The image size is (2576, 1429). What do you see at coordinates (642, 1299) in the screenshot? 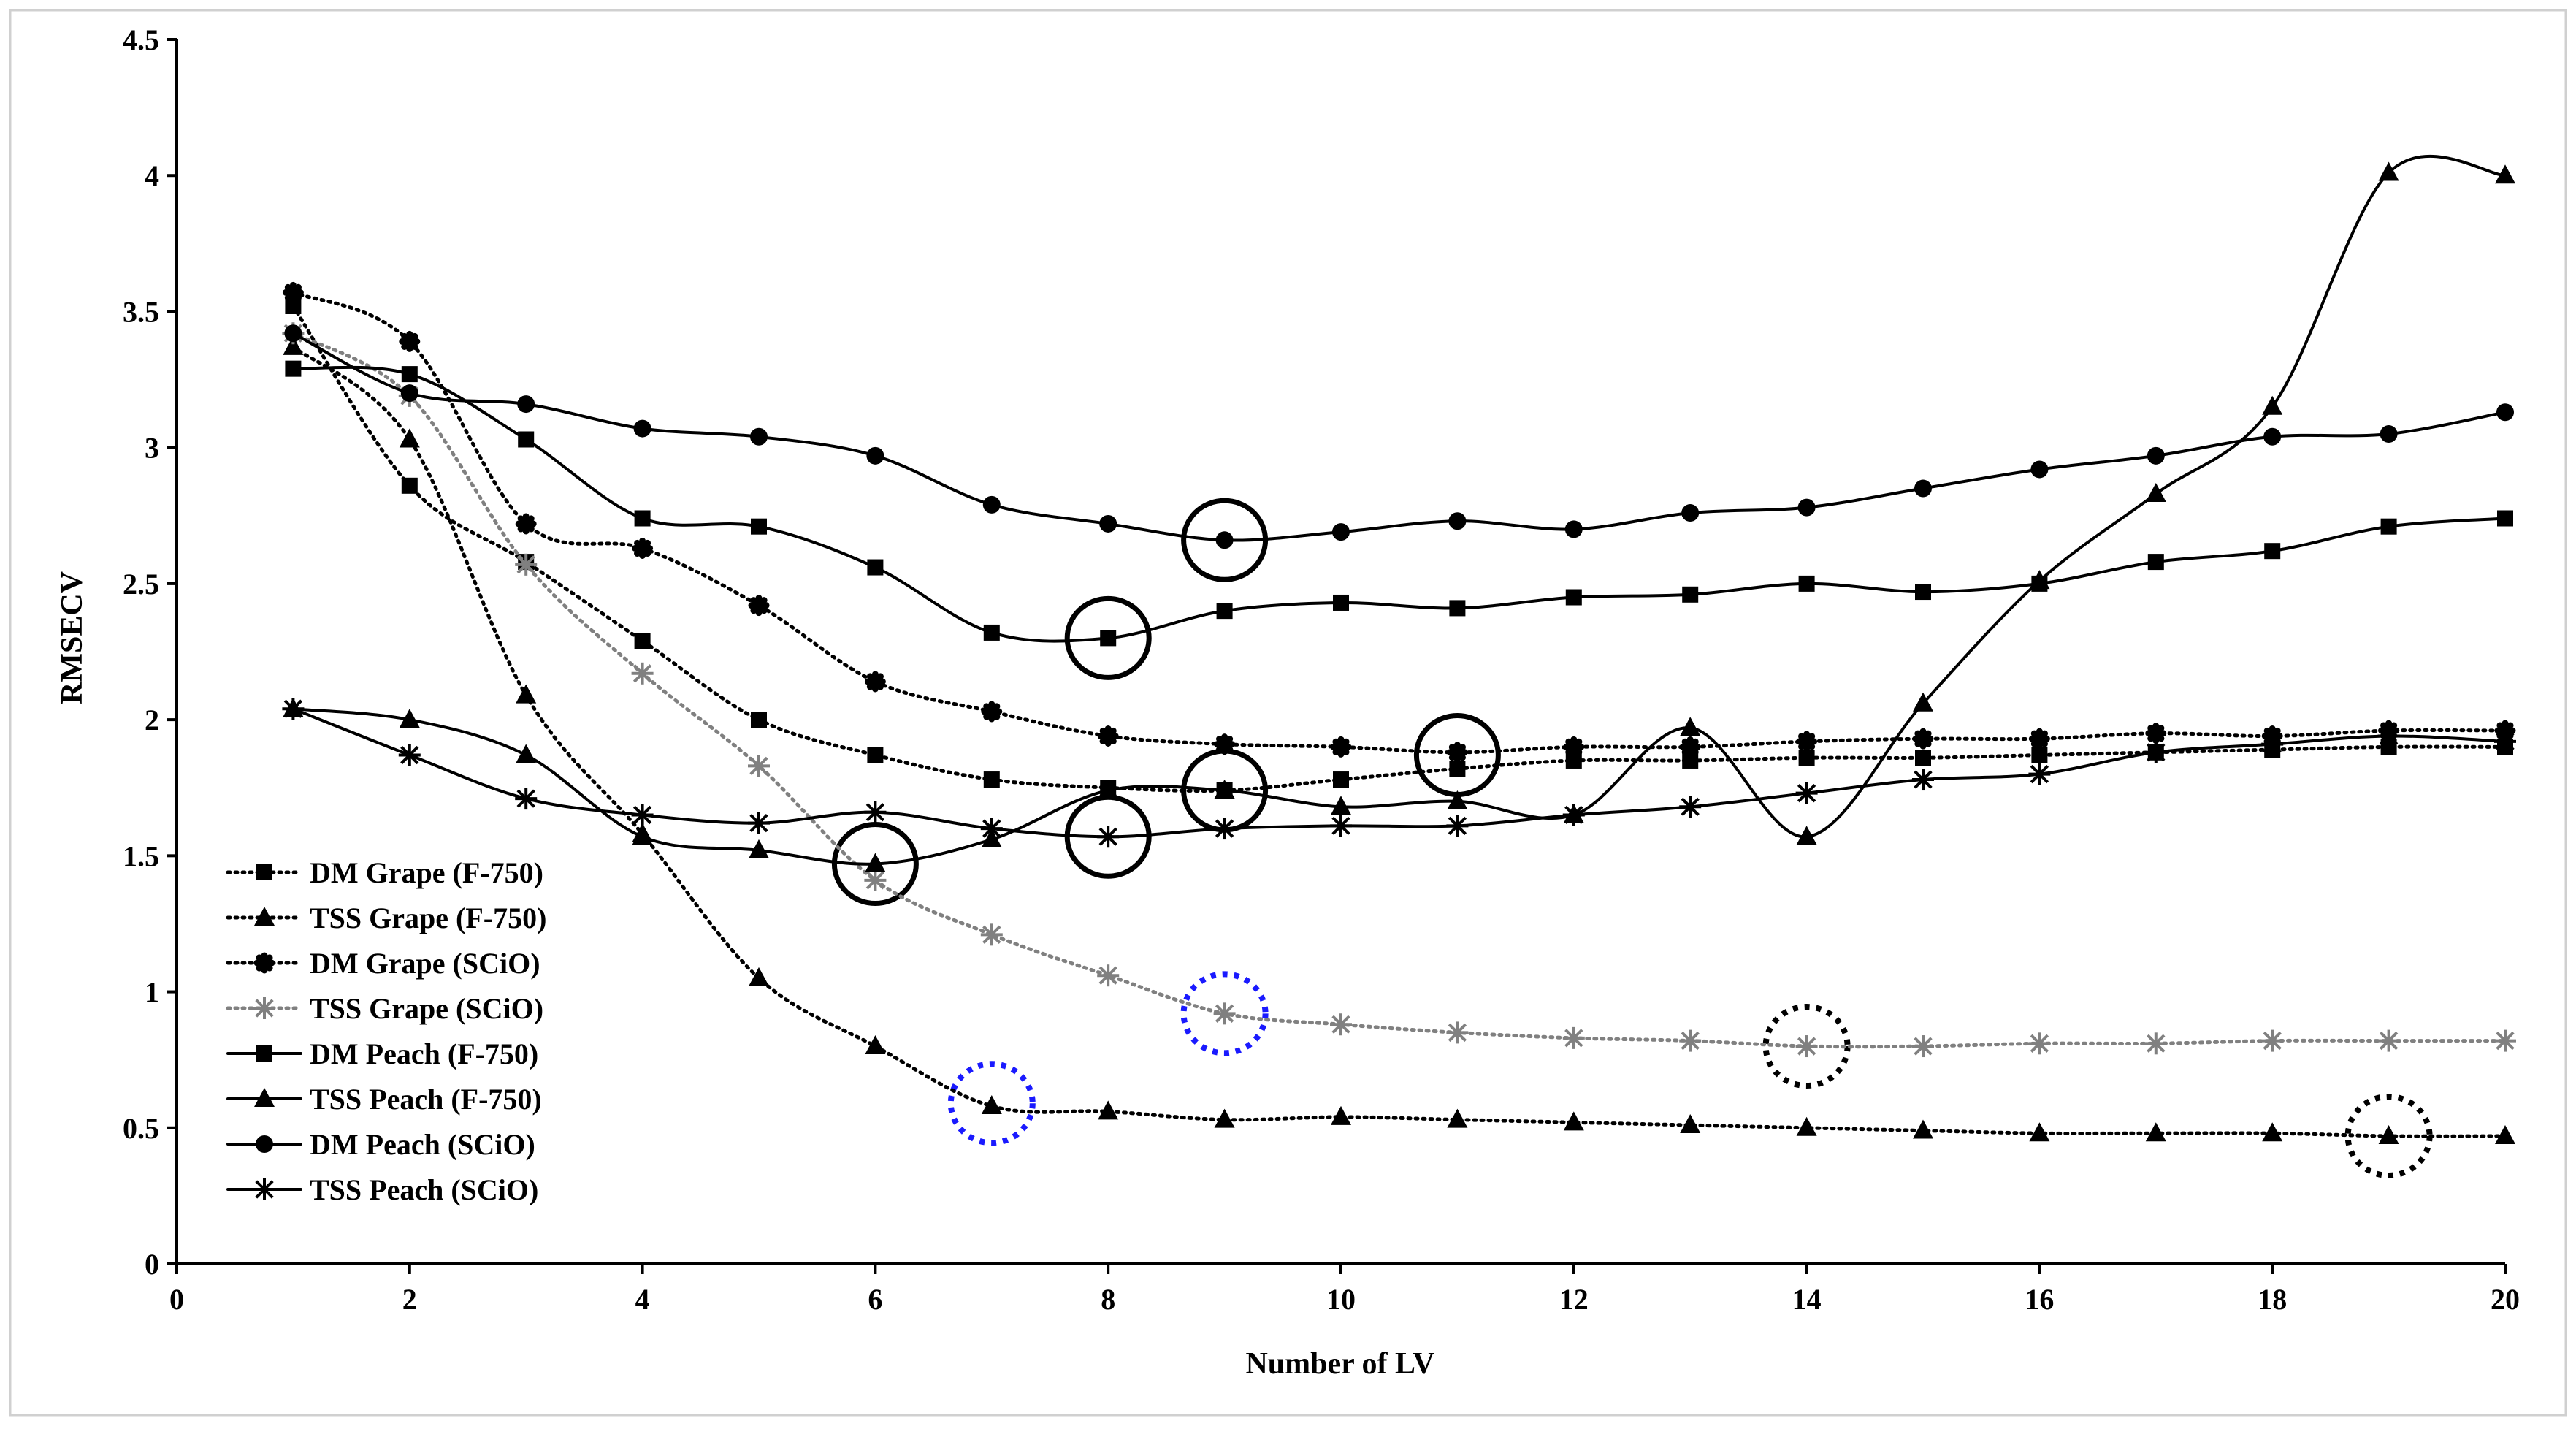
I see `x-tick-label: 4` at bounding box center [642, 1299].